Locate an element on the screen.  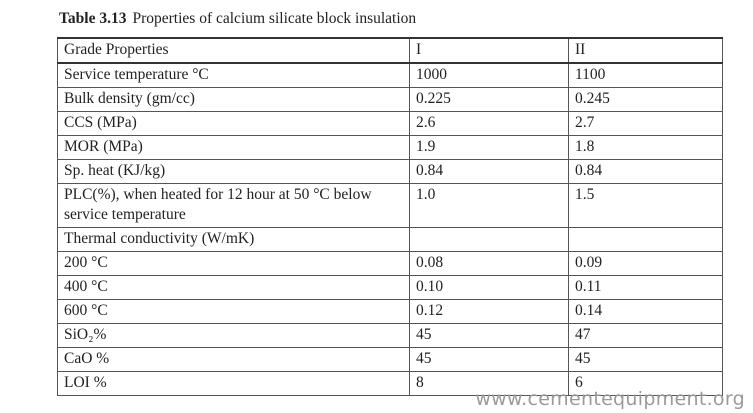
table-cell: CCS (MPa) is located at coordinates (233, 123).